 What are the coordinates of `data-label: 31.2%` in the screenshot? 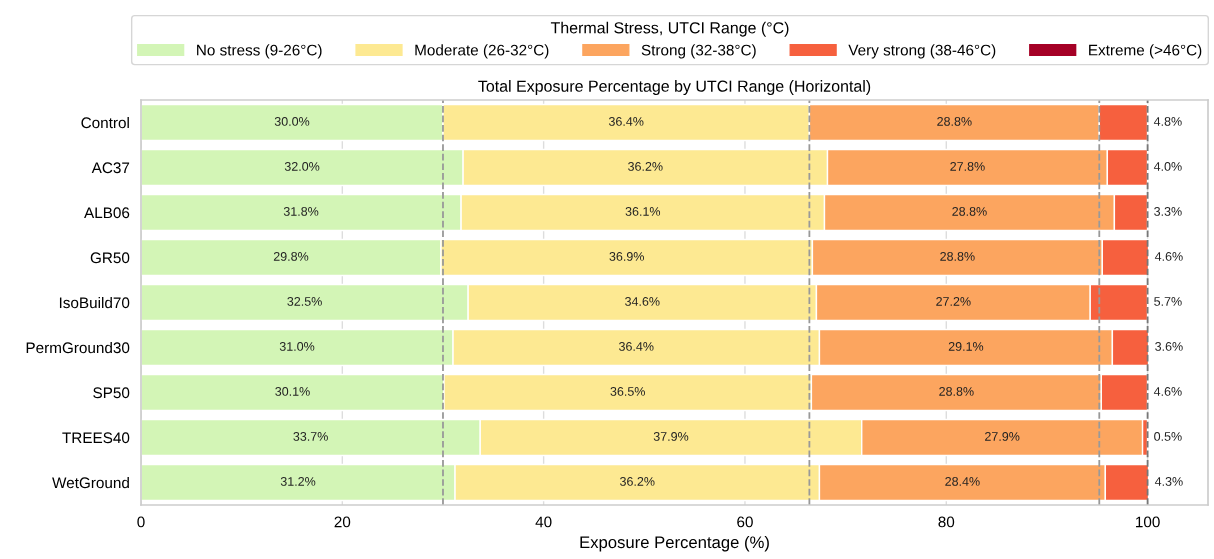 It's located at (298, 481).